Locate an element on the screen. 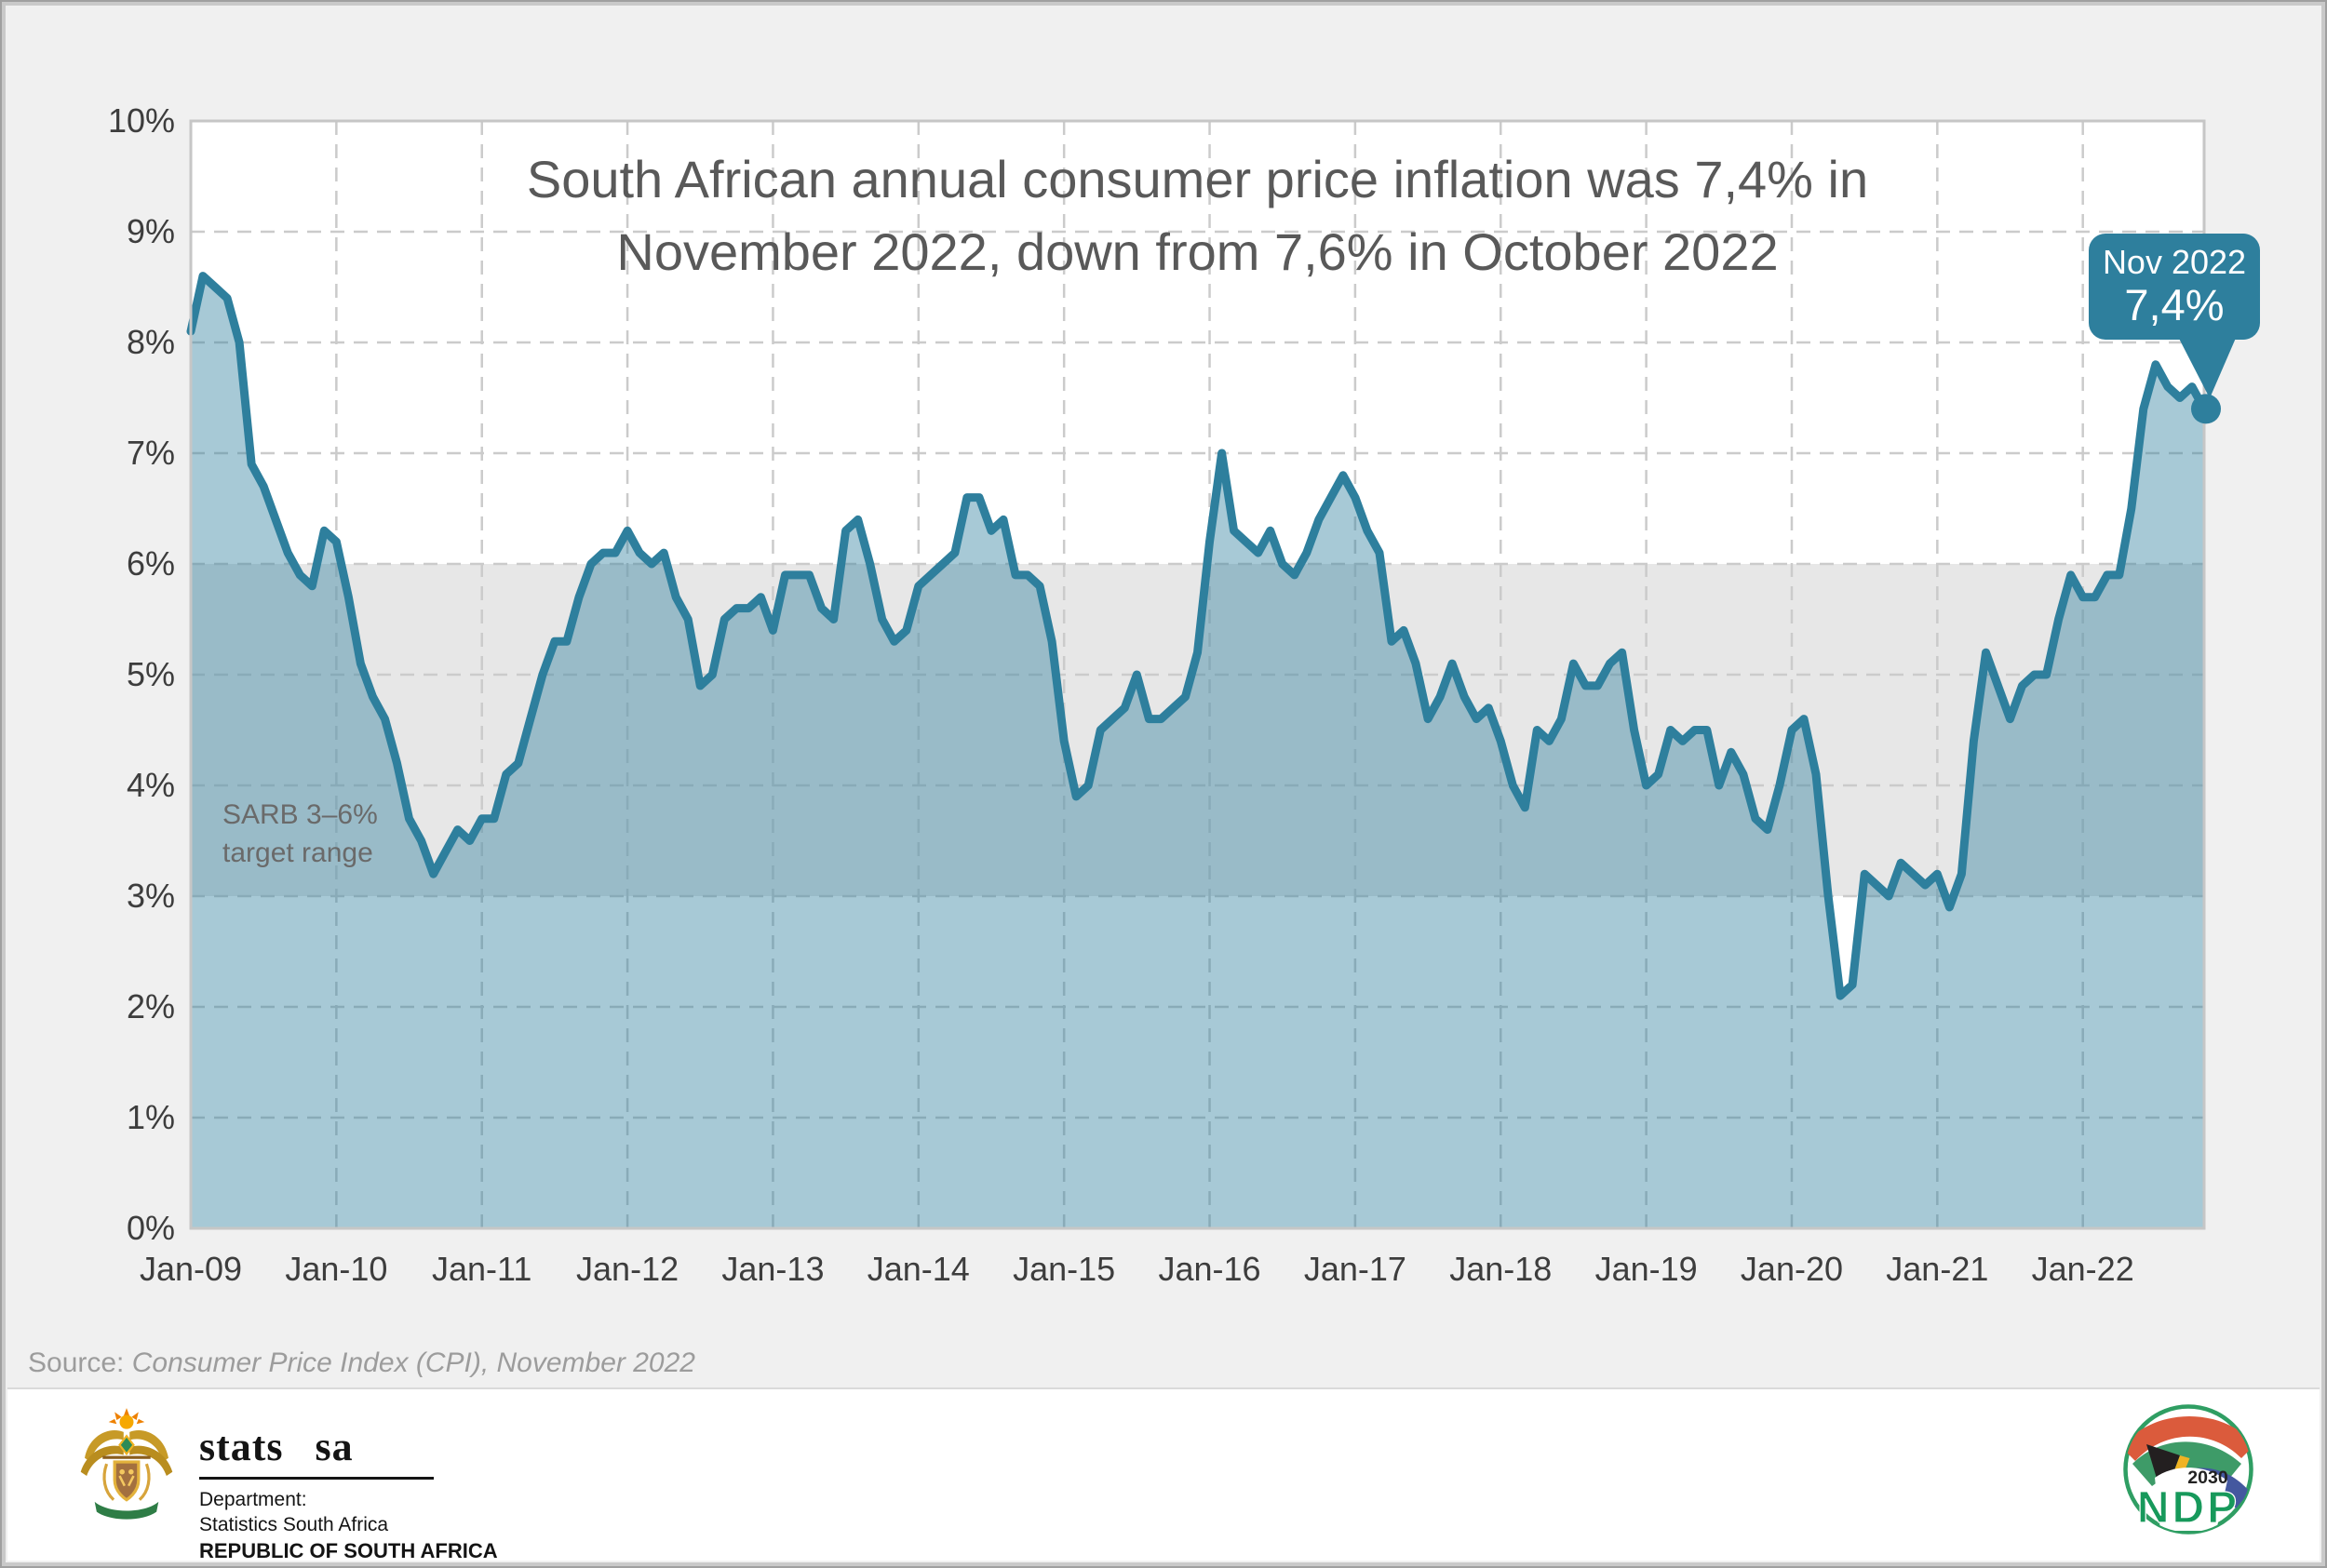 The image size is (2327, 1568). x-tick-label: Jan-20 is located at coordinates (1791, 1269).